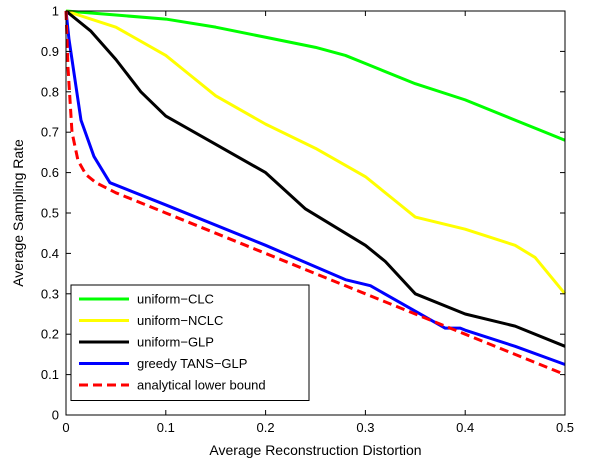 This screenshot has height=459, width=591. I want to click on legend-label-1: uniform−CLC, so click(175, 299).